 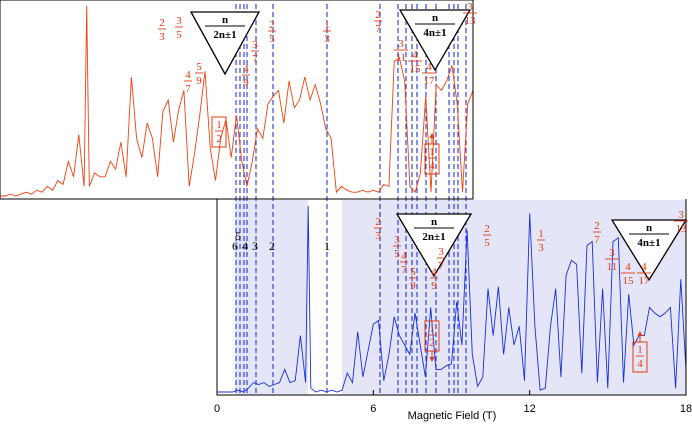 What do you see at coordinates (255, 246) in the screenshot?
I see `integer-filling-label: 3` at bounding box center [255, 246].